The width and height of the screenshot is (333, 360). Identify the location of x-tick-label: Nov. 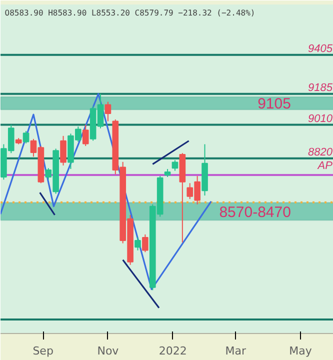
(108, 351).